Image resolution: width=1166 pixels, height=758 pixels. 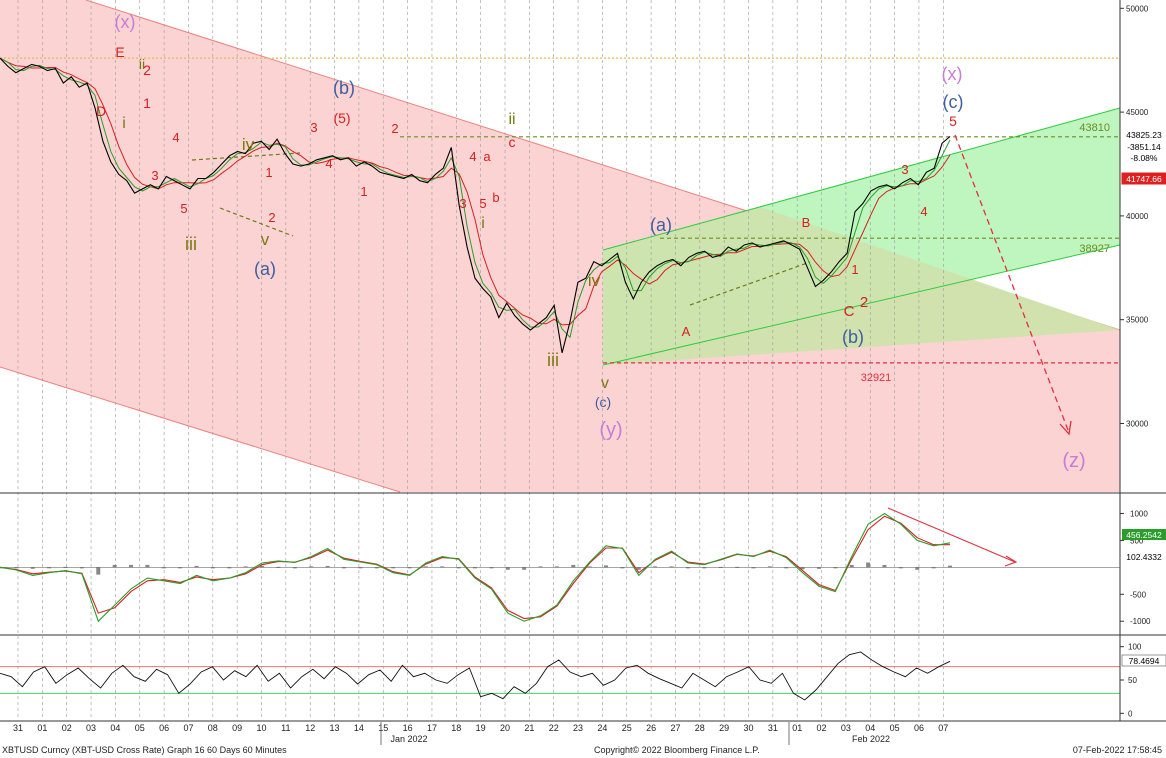 What do you see at coordinates (512, 142) in the screenshot?
I see `wave-label: c` at bounding box center [512, 142].